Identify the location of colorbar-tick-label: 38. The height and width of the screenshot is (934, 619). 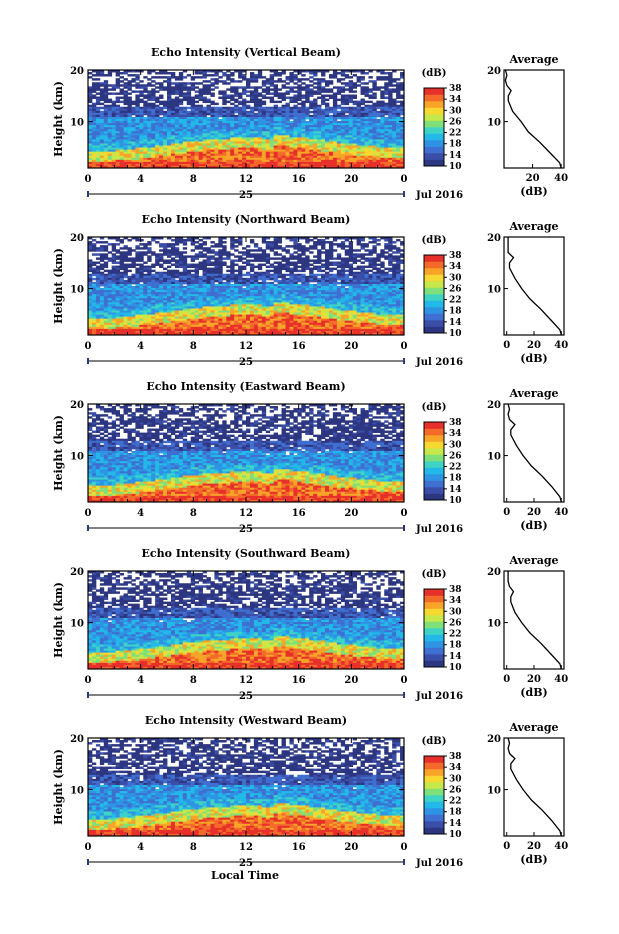
(455, 89).